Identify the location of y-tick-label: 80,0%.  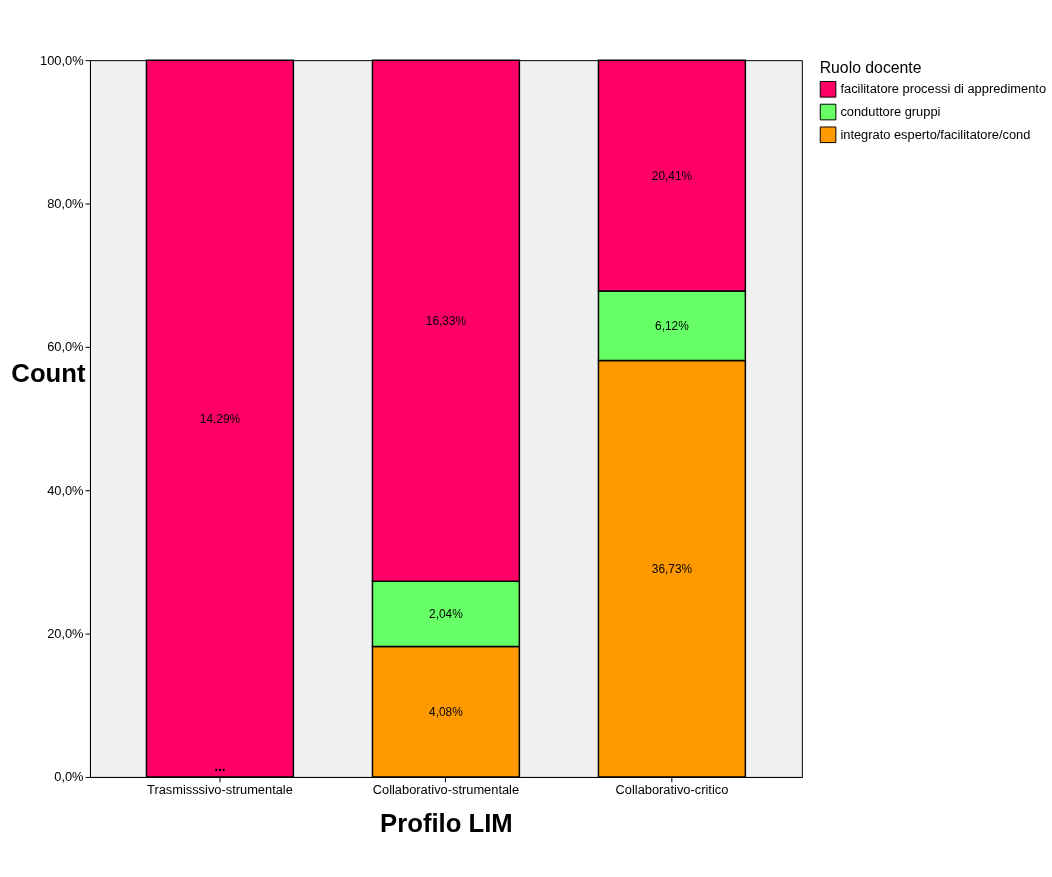
(65, 203).